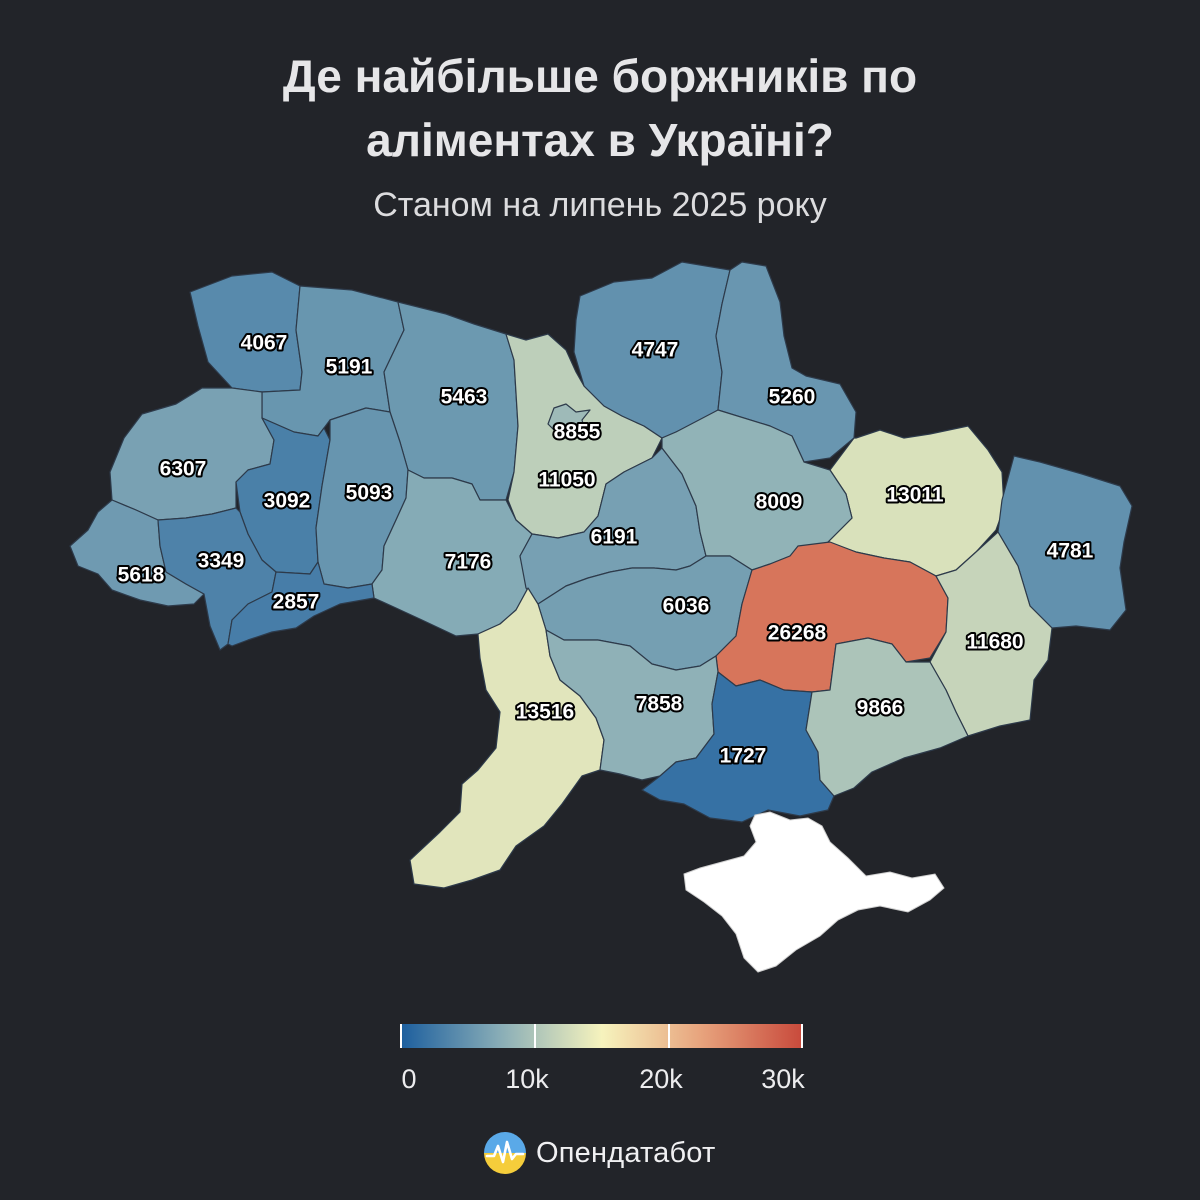 This screenshot has height=1200, width=1200. What do you see at coordinates (602, 1036) in the screenshot?
I see `color-scale-bar` at bounding box center [602, 1036].